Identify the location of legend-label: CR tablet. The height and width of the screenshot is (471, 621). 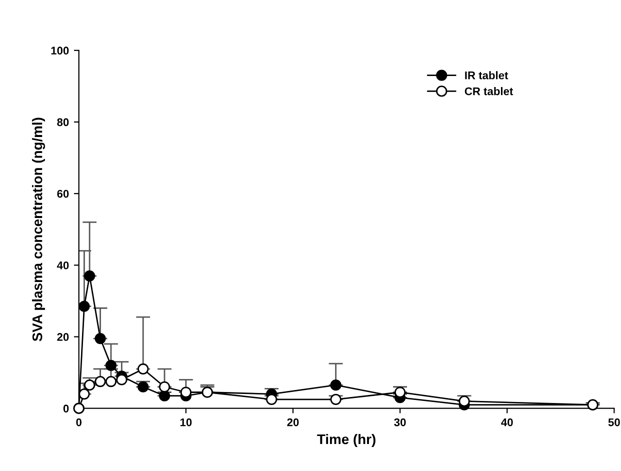
(489, 91).